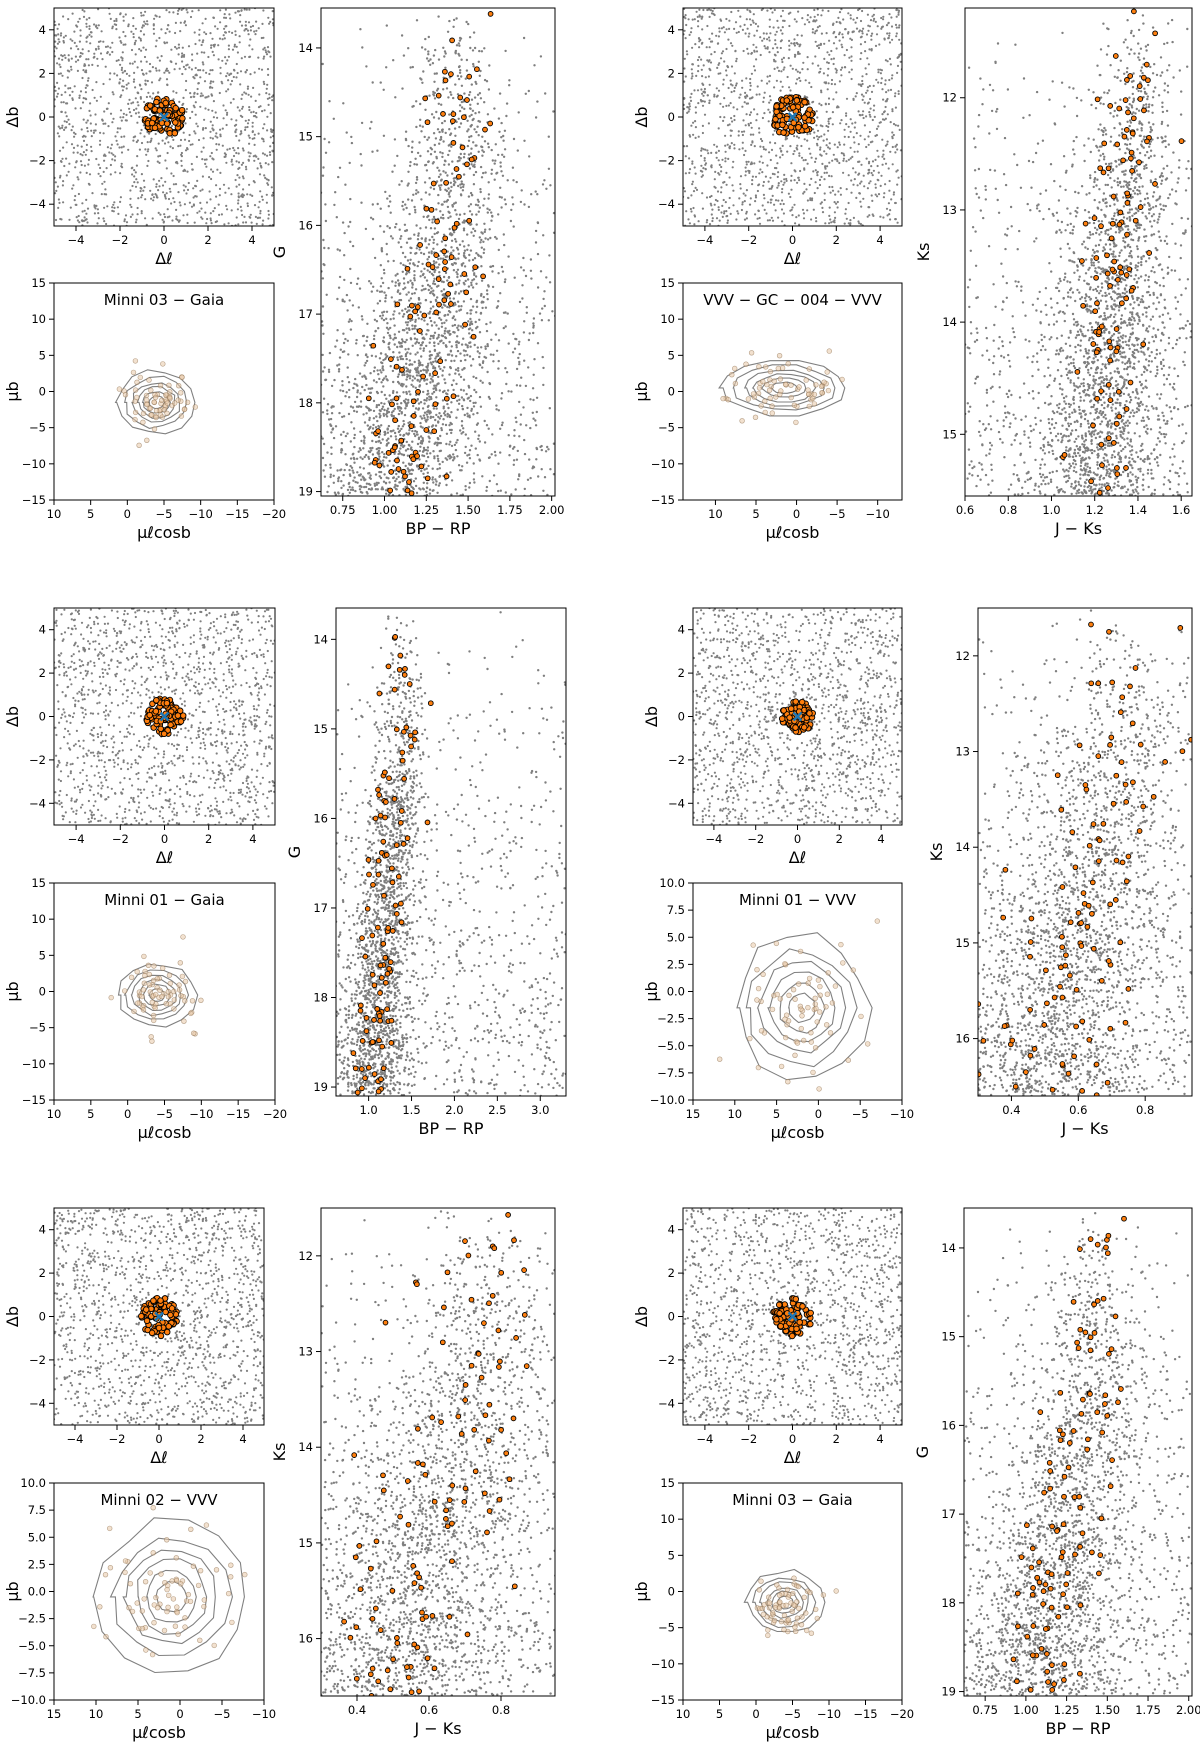  What do you see at coordinates (37, 428) in the screenshot?
I see `y-tick-label: −5` at bounding box center [37, 428].